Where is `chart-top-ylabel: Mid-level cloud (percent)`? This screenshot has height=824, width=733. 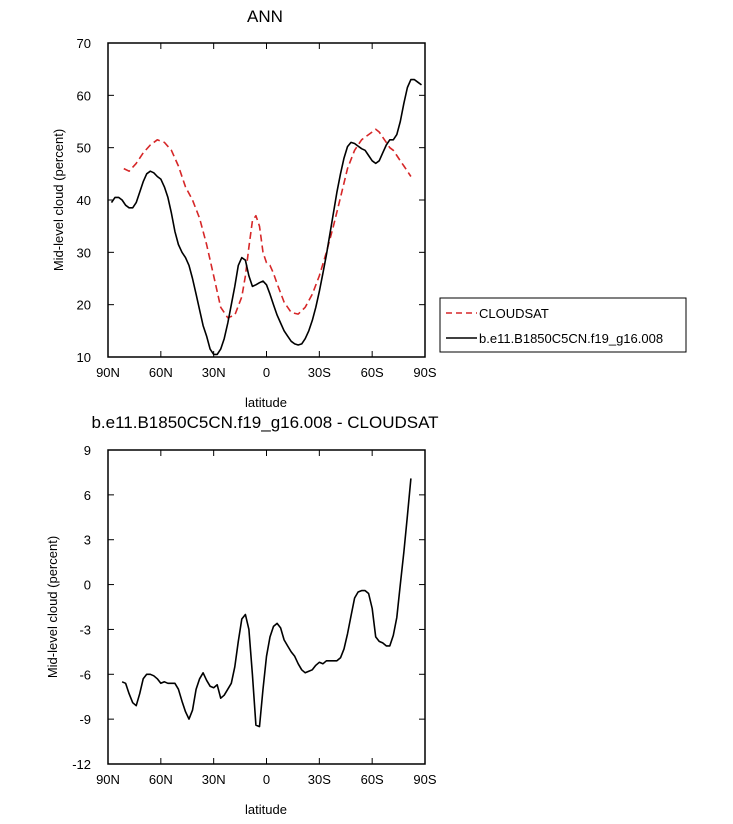
chart-top-ylabel: Mid-level cloud (percent) is located at coordinates (58, 200).